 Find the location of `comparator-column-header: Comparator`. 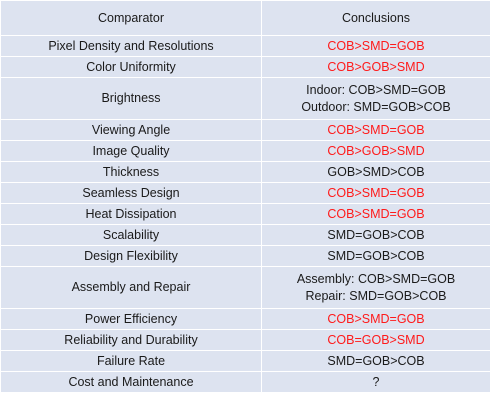

comparator-column-header: Comparator is located at coordinates (131, 18).